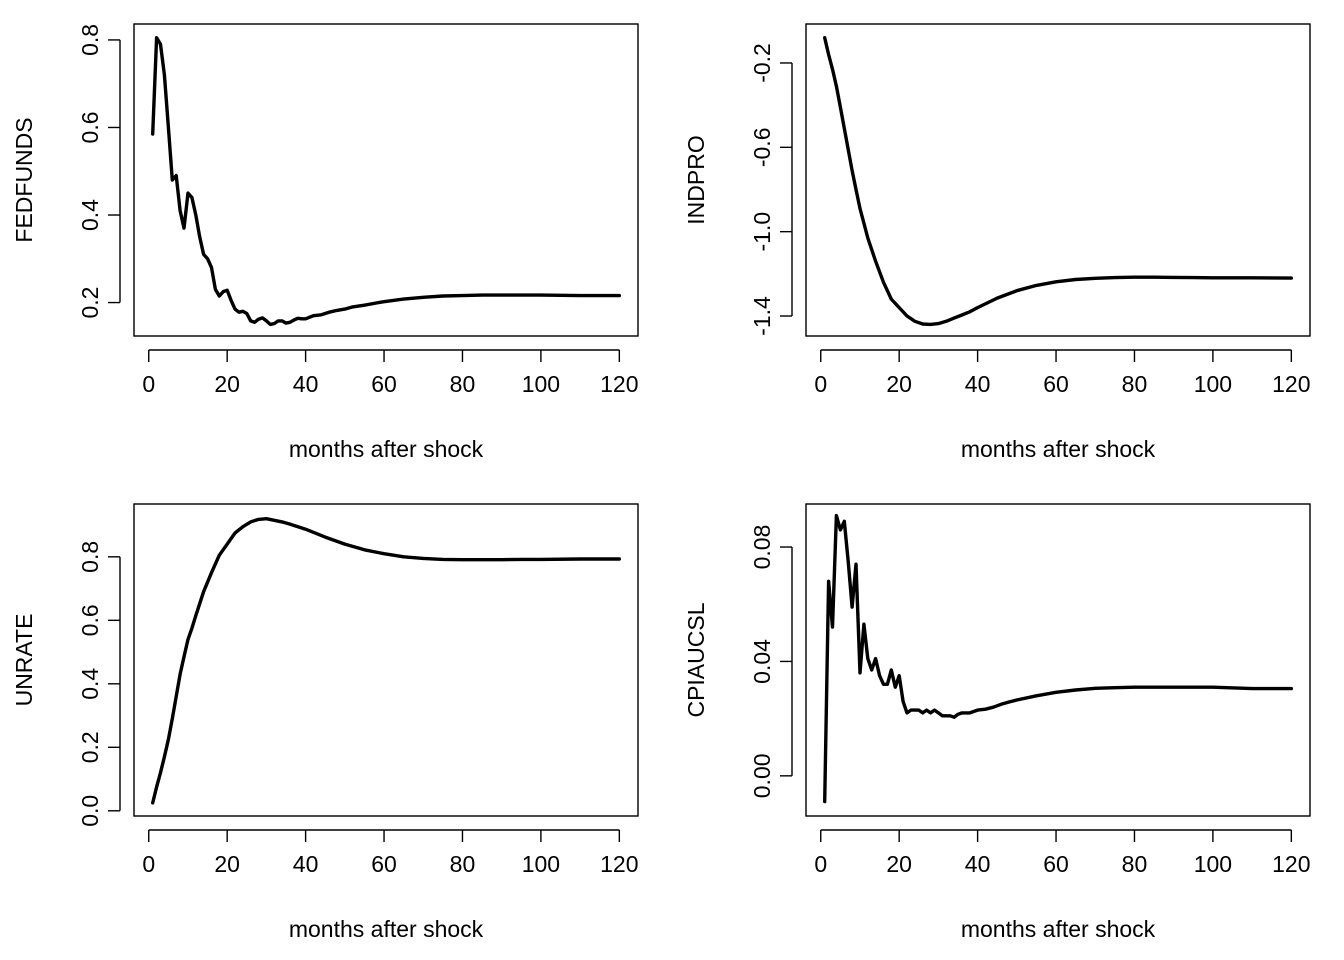 The image size is (1344, 960). Describe the element at coordinates (762, 775) in the screenshot. I see `y-tick-label: 0.00` at that location.